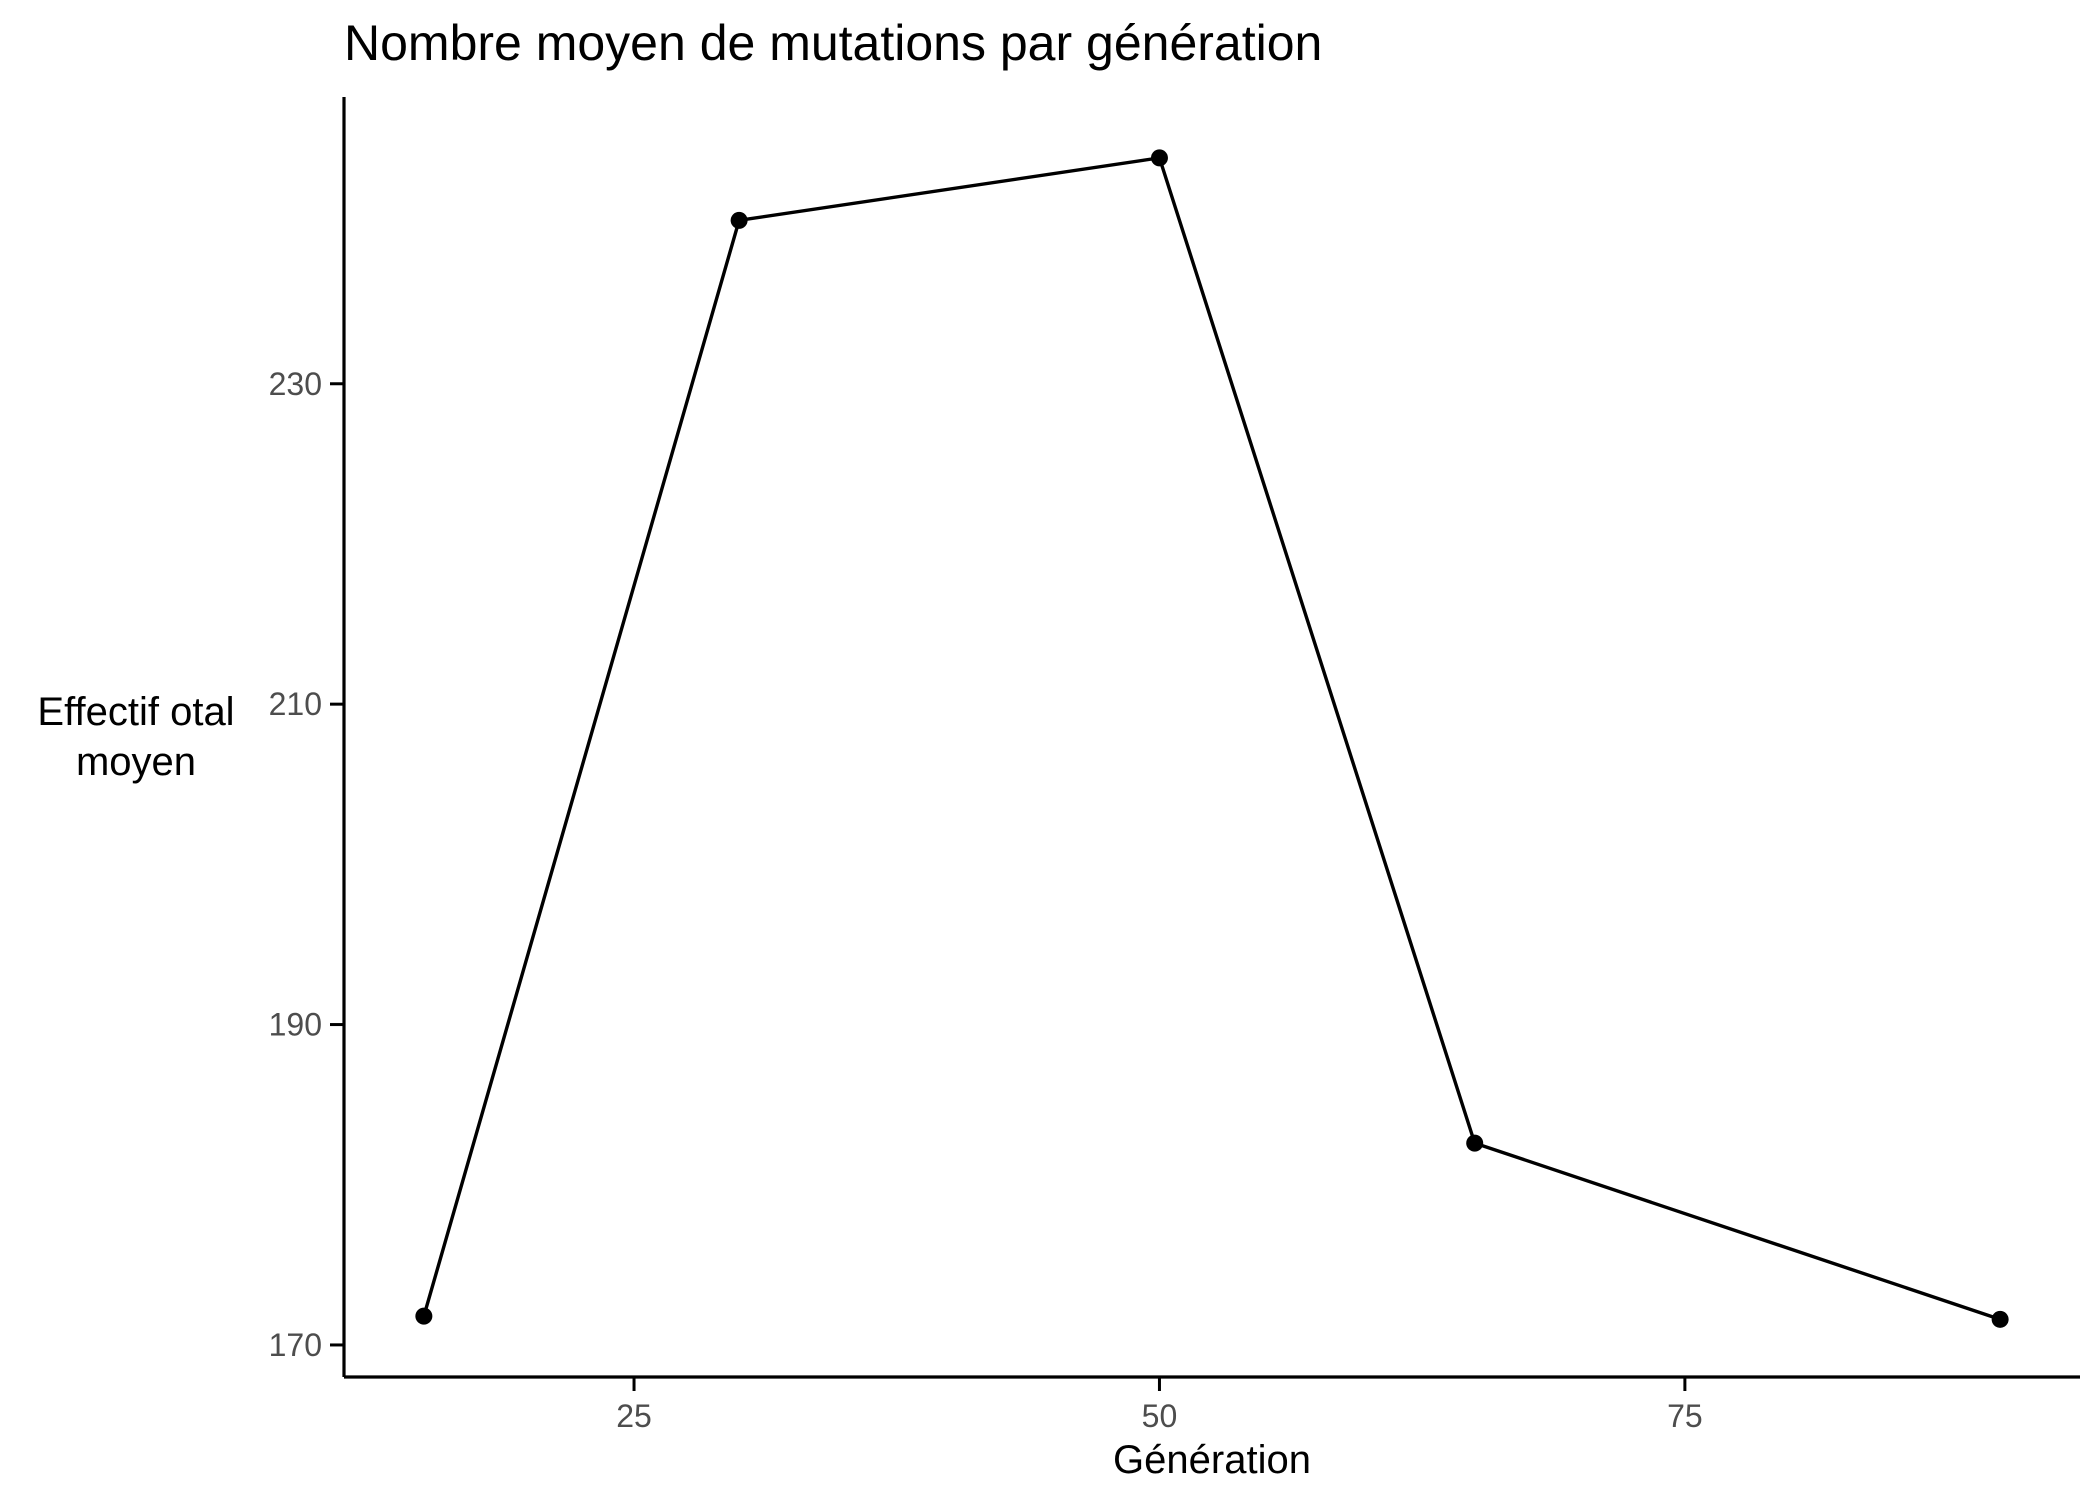  I want to click on y-axis-title-line-1: Effectif otal, so click(135, 712).